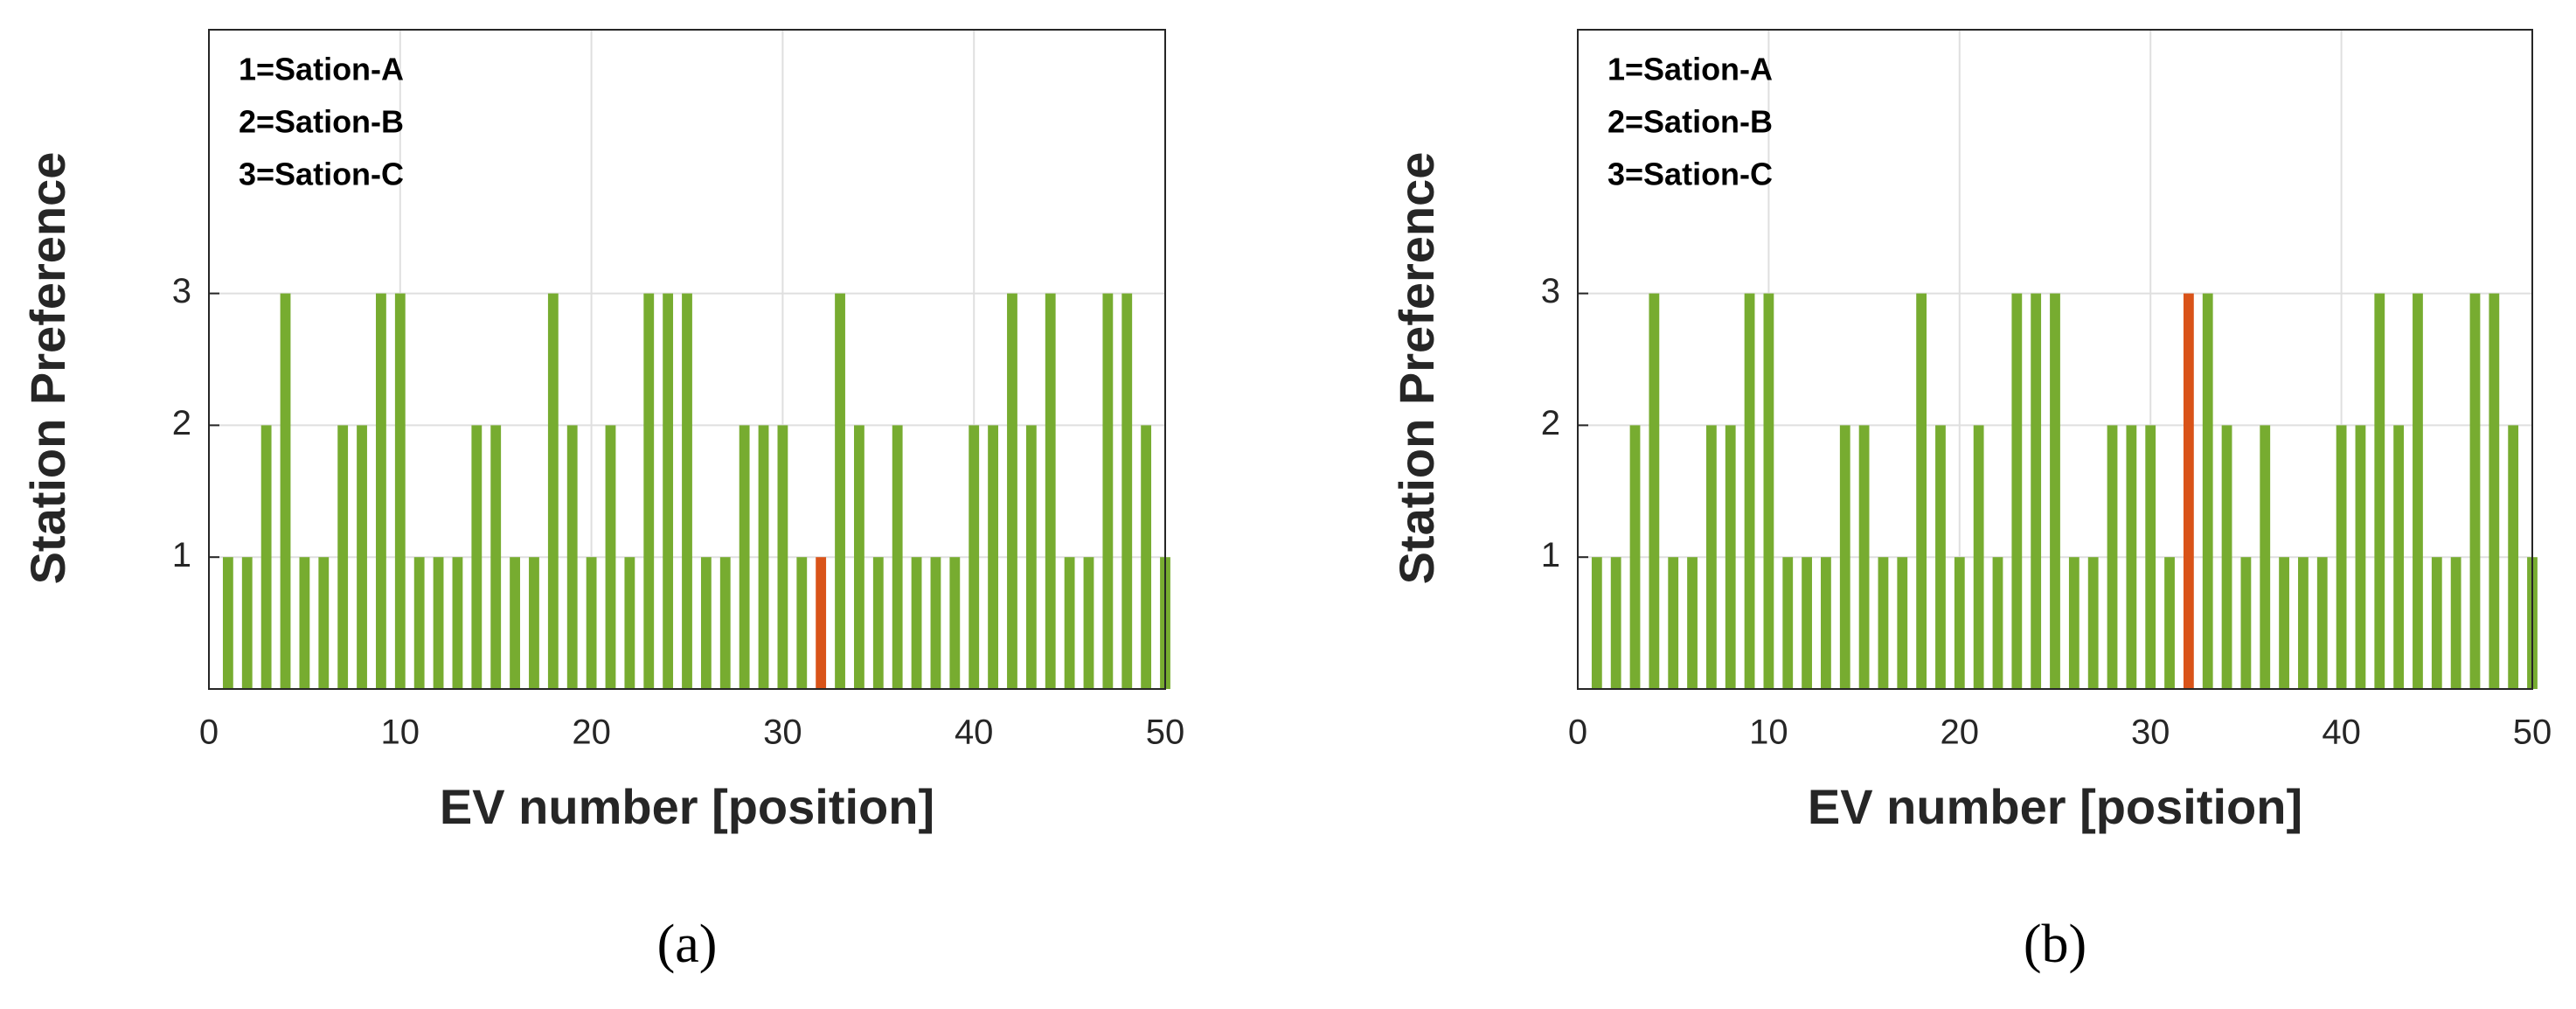  I want to click on x-tick-label: 40, so click(2341, 732).